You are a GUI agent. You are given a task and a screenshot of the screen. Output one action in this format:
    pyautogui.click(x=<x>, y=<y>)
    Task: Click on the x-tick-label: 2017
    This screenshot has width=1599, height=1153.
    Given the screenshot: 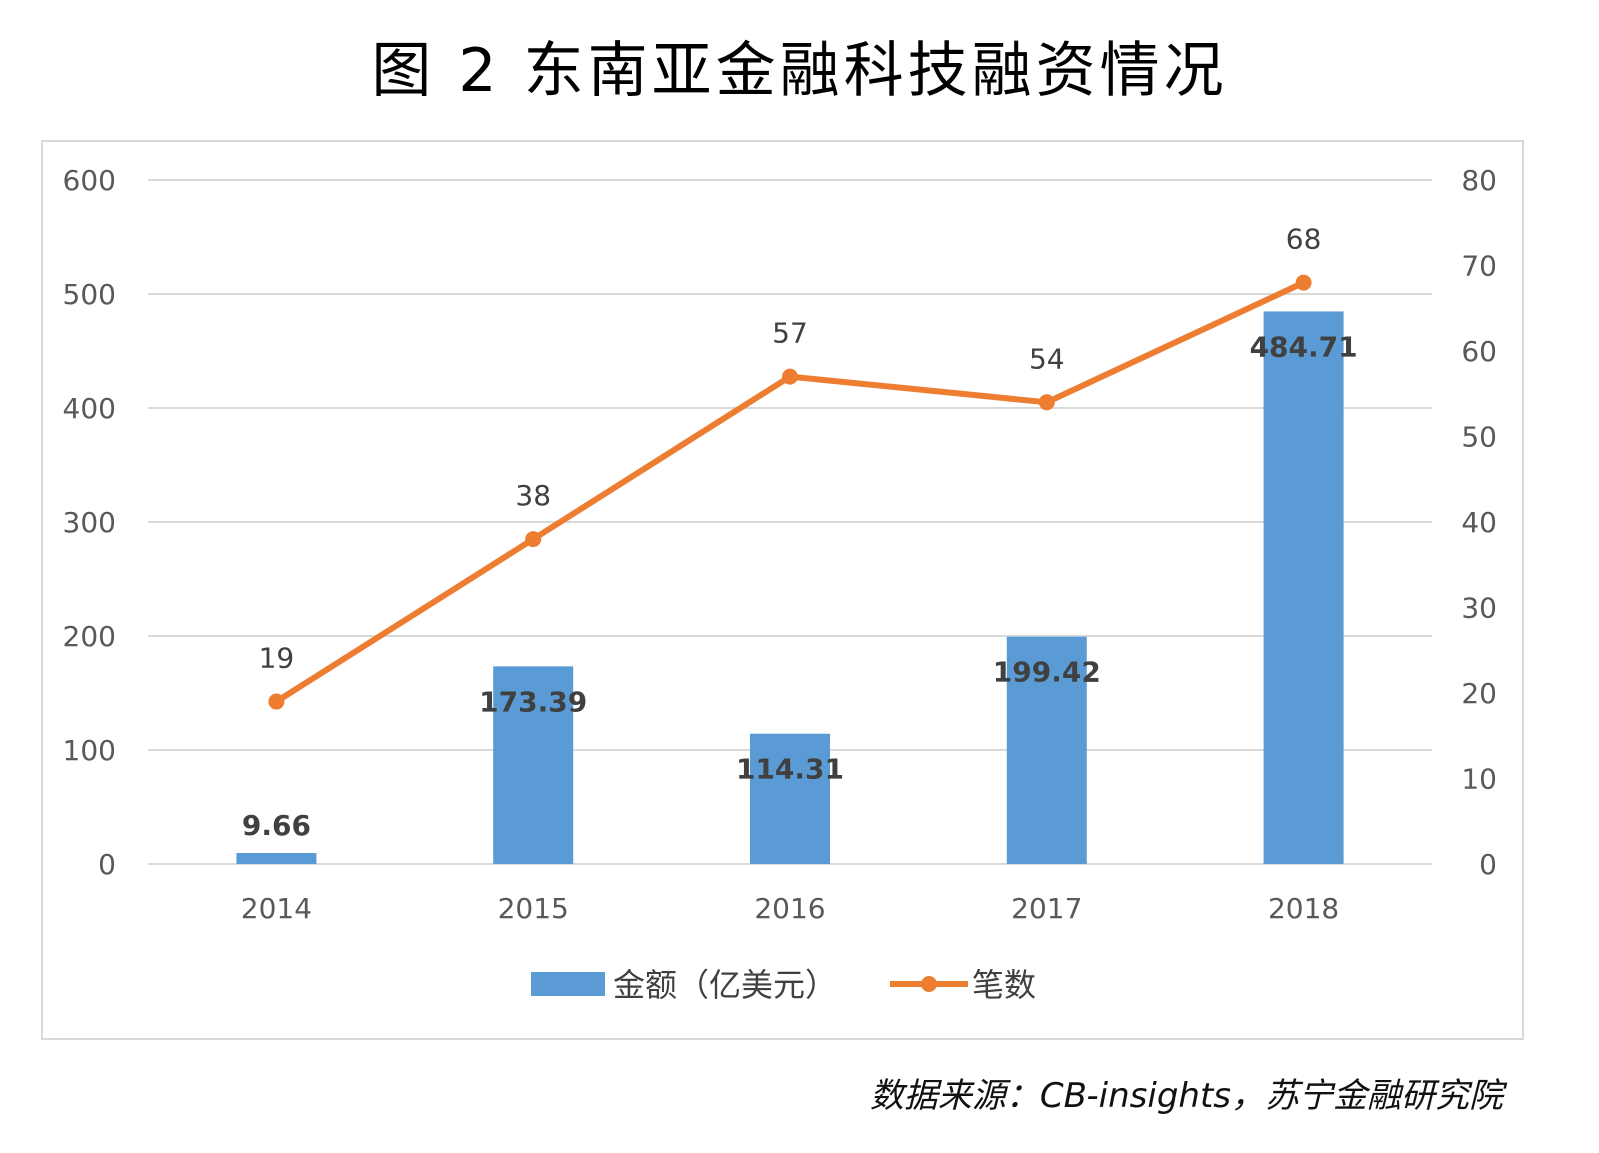 What is the action you would take?
    pyautogui.click(x=1046, y=908)
    